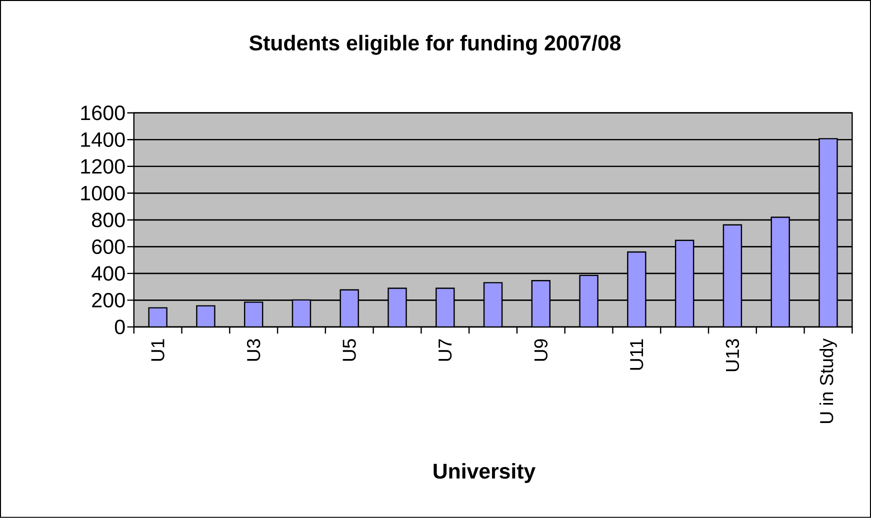 This screenshot has height=518, width=871. What do you see at coordinates (108, 220) in the screenshot?
I see `y-tick-label: 800` at bounding box center [108, 220].